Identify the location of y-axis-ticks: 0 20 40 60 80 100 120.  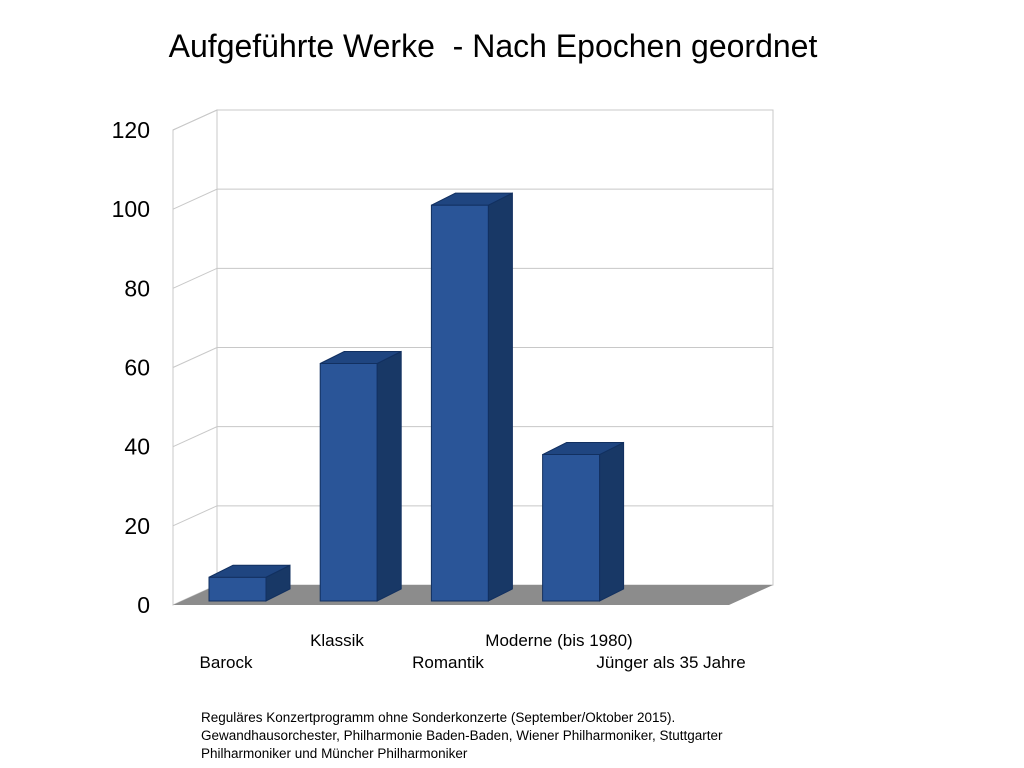
(131, 367).